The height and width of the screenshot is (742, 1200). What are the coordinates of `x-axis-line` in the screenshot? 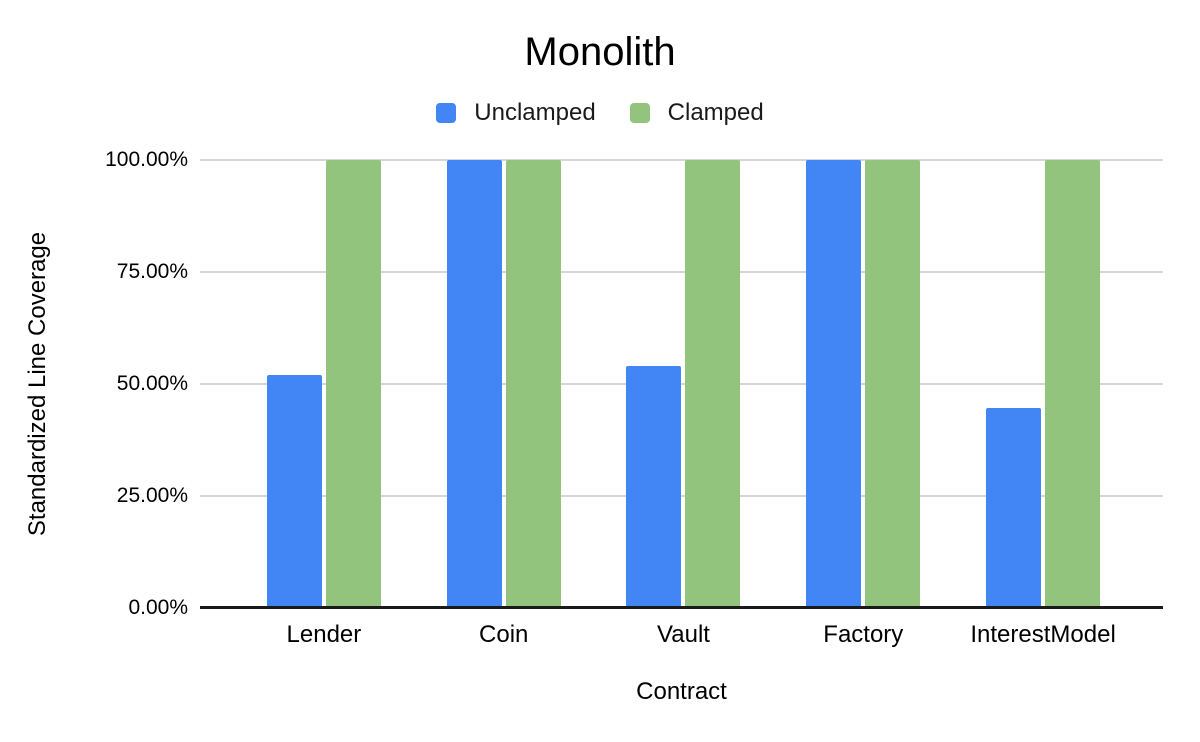 It's located at (681, 607).